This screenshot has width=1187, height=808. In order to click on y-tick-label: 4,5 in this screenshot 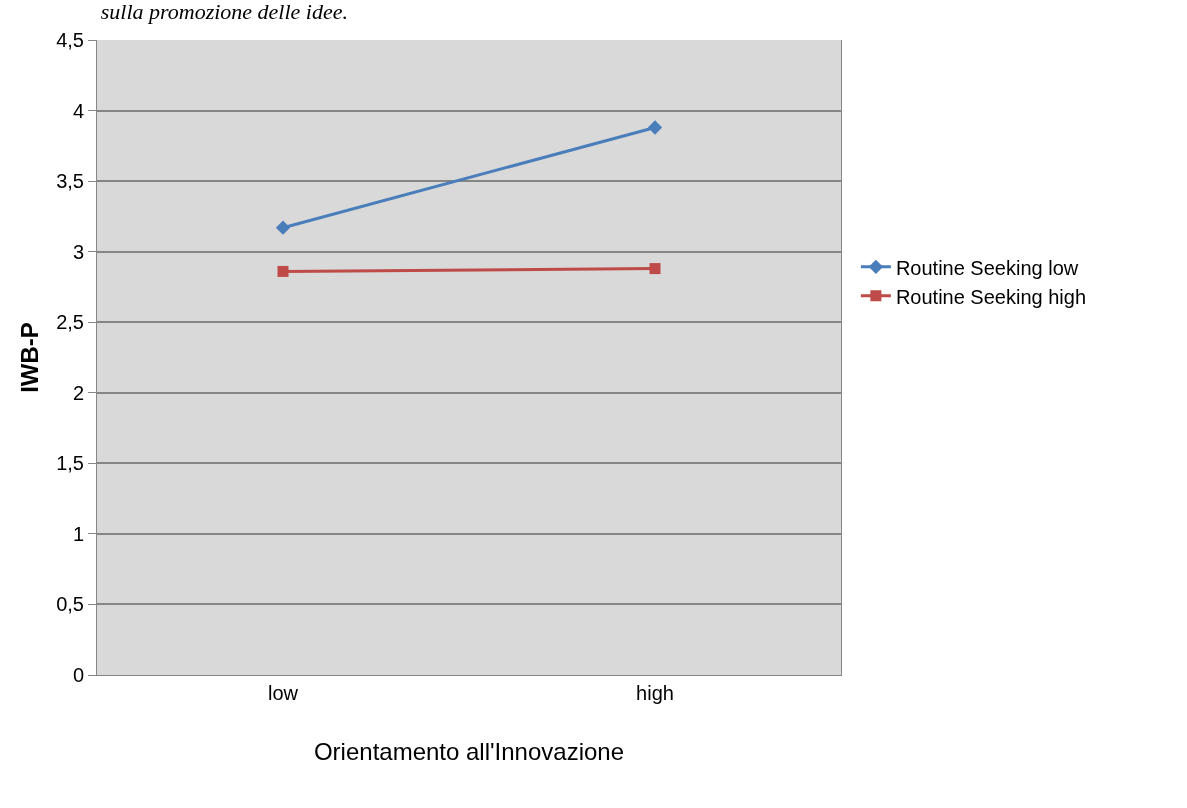, I will do `click(70, 40)`.